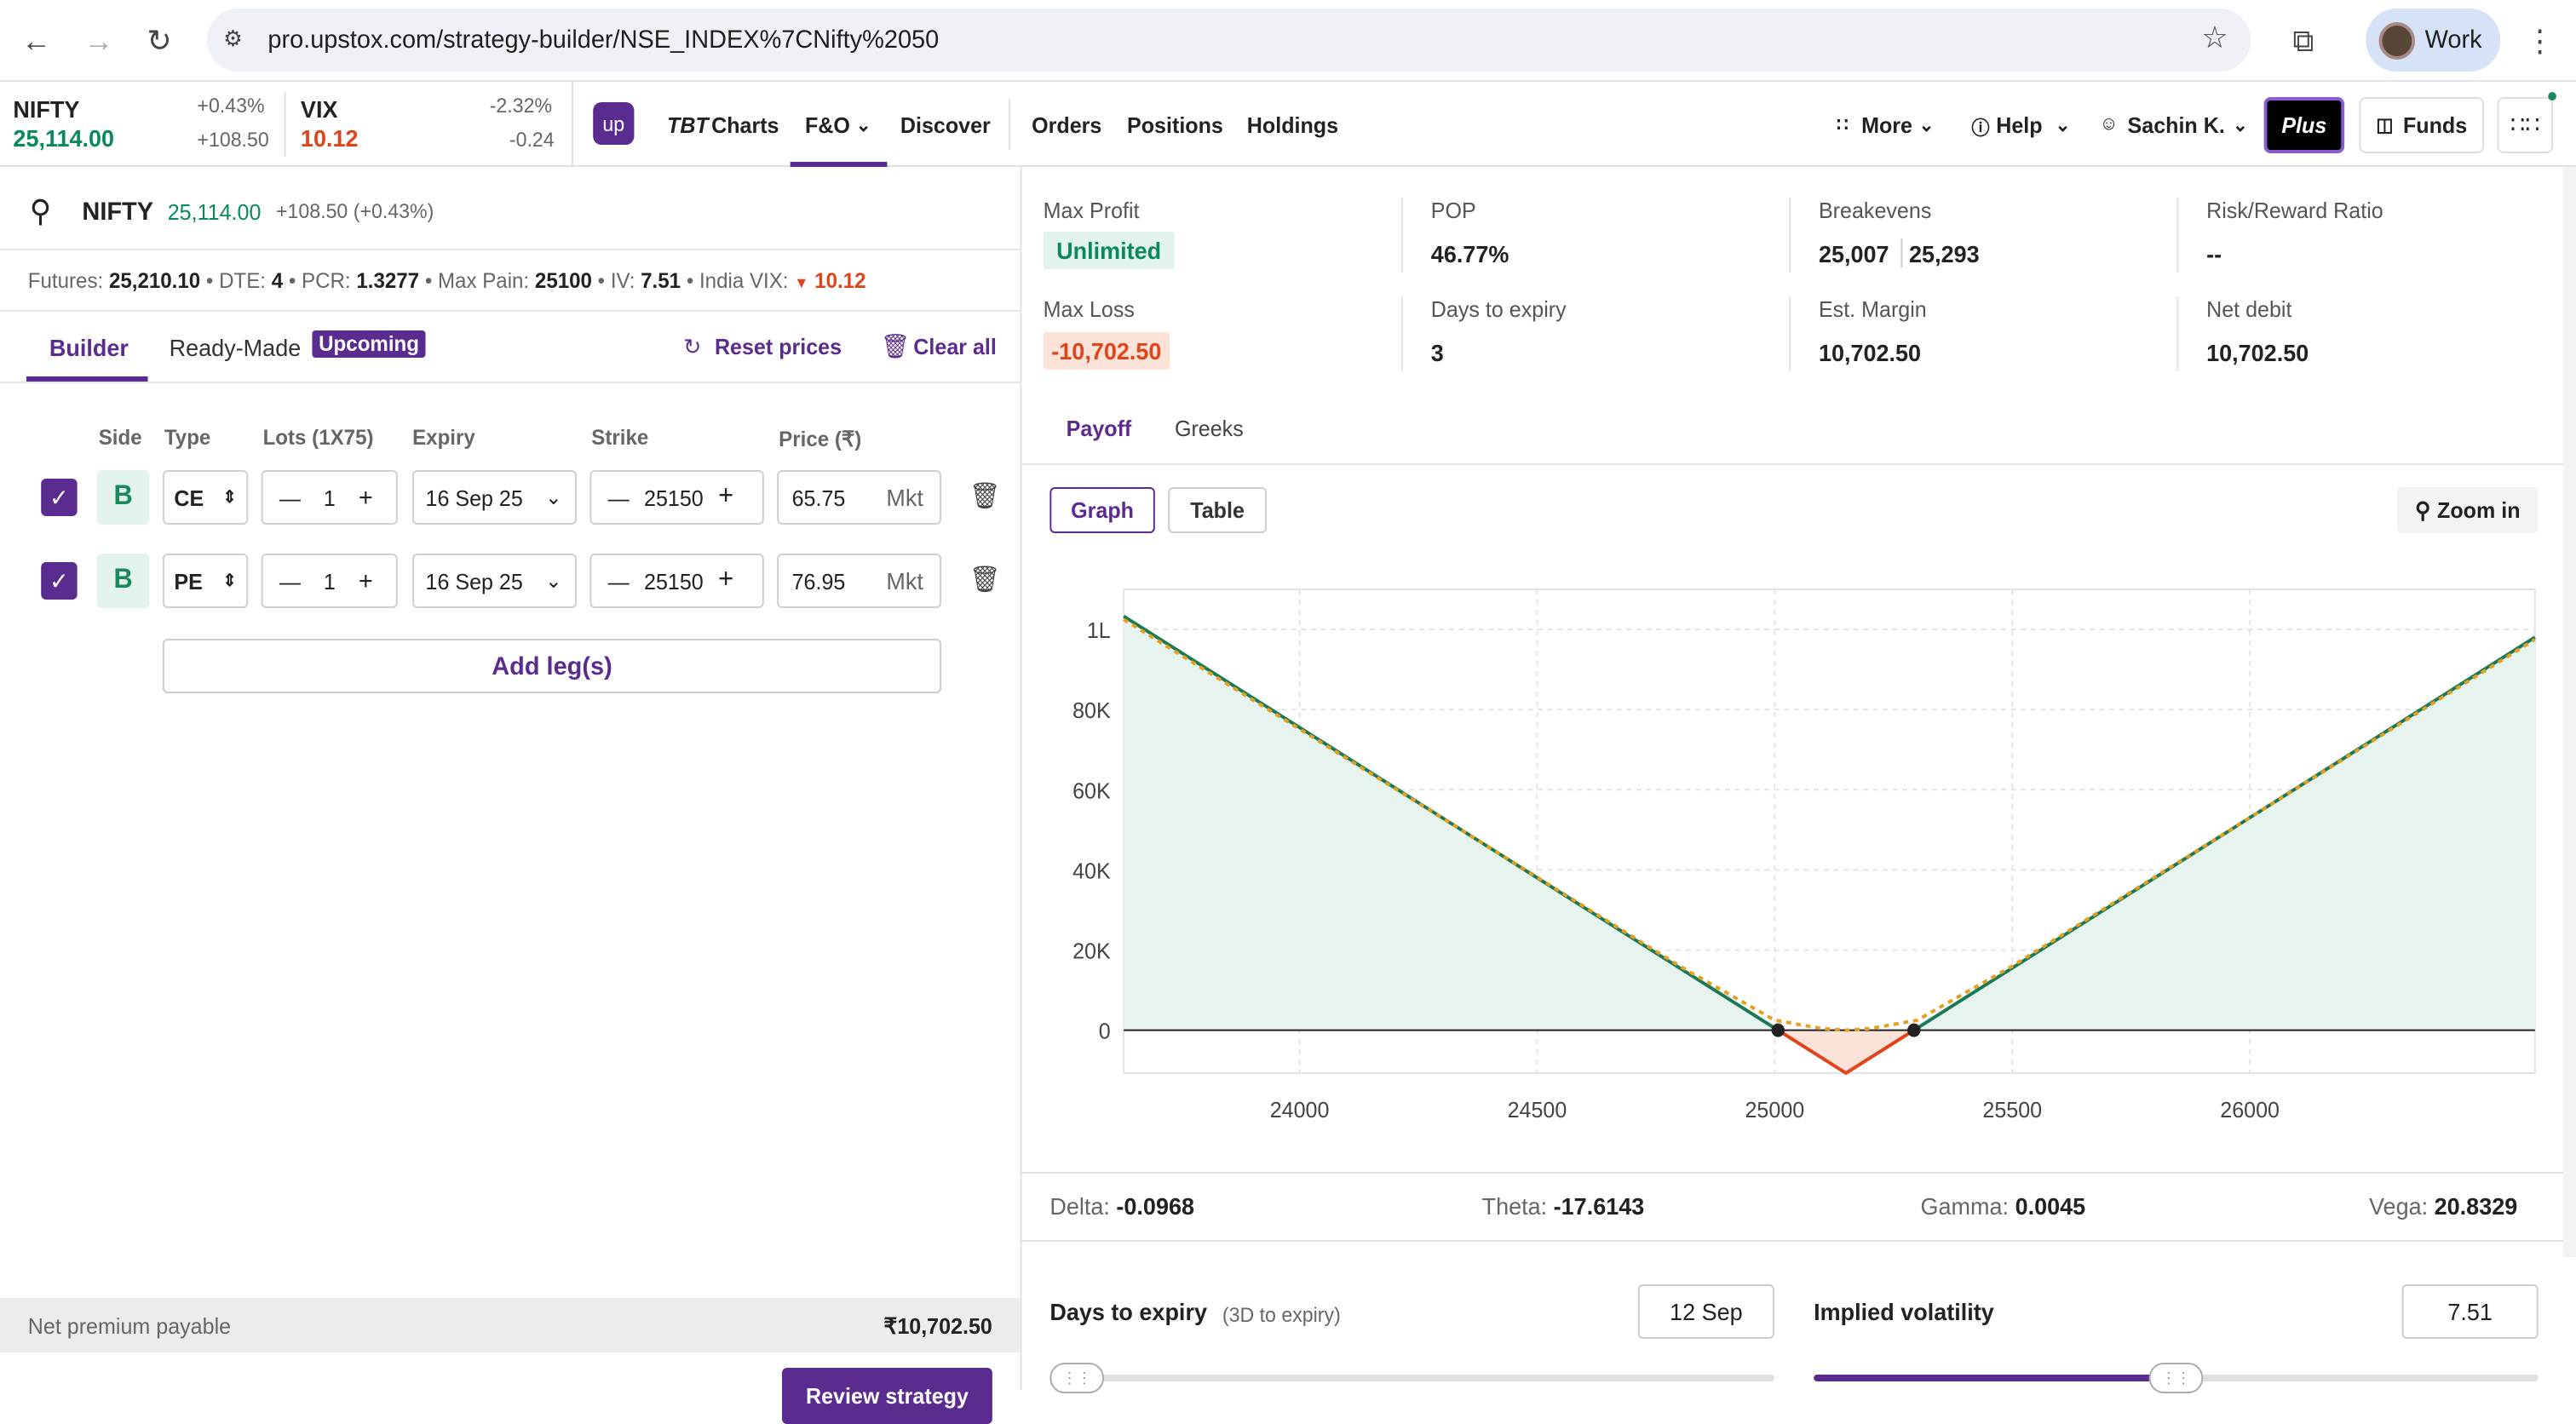 This screenshot has height=1424, width=2576. I want to click on ticker-nifty-abs: +108.50, so click(233, 140).